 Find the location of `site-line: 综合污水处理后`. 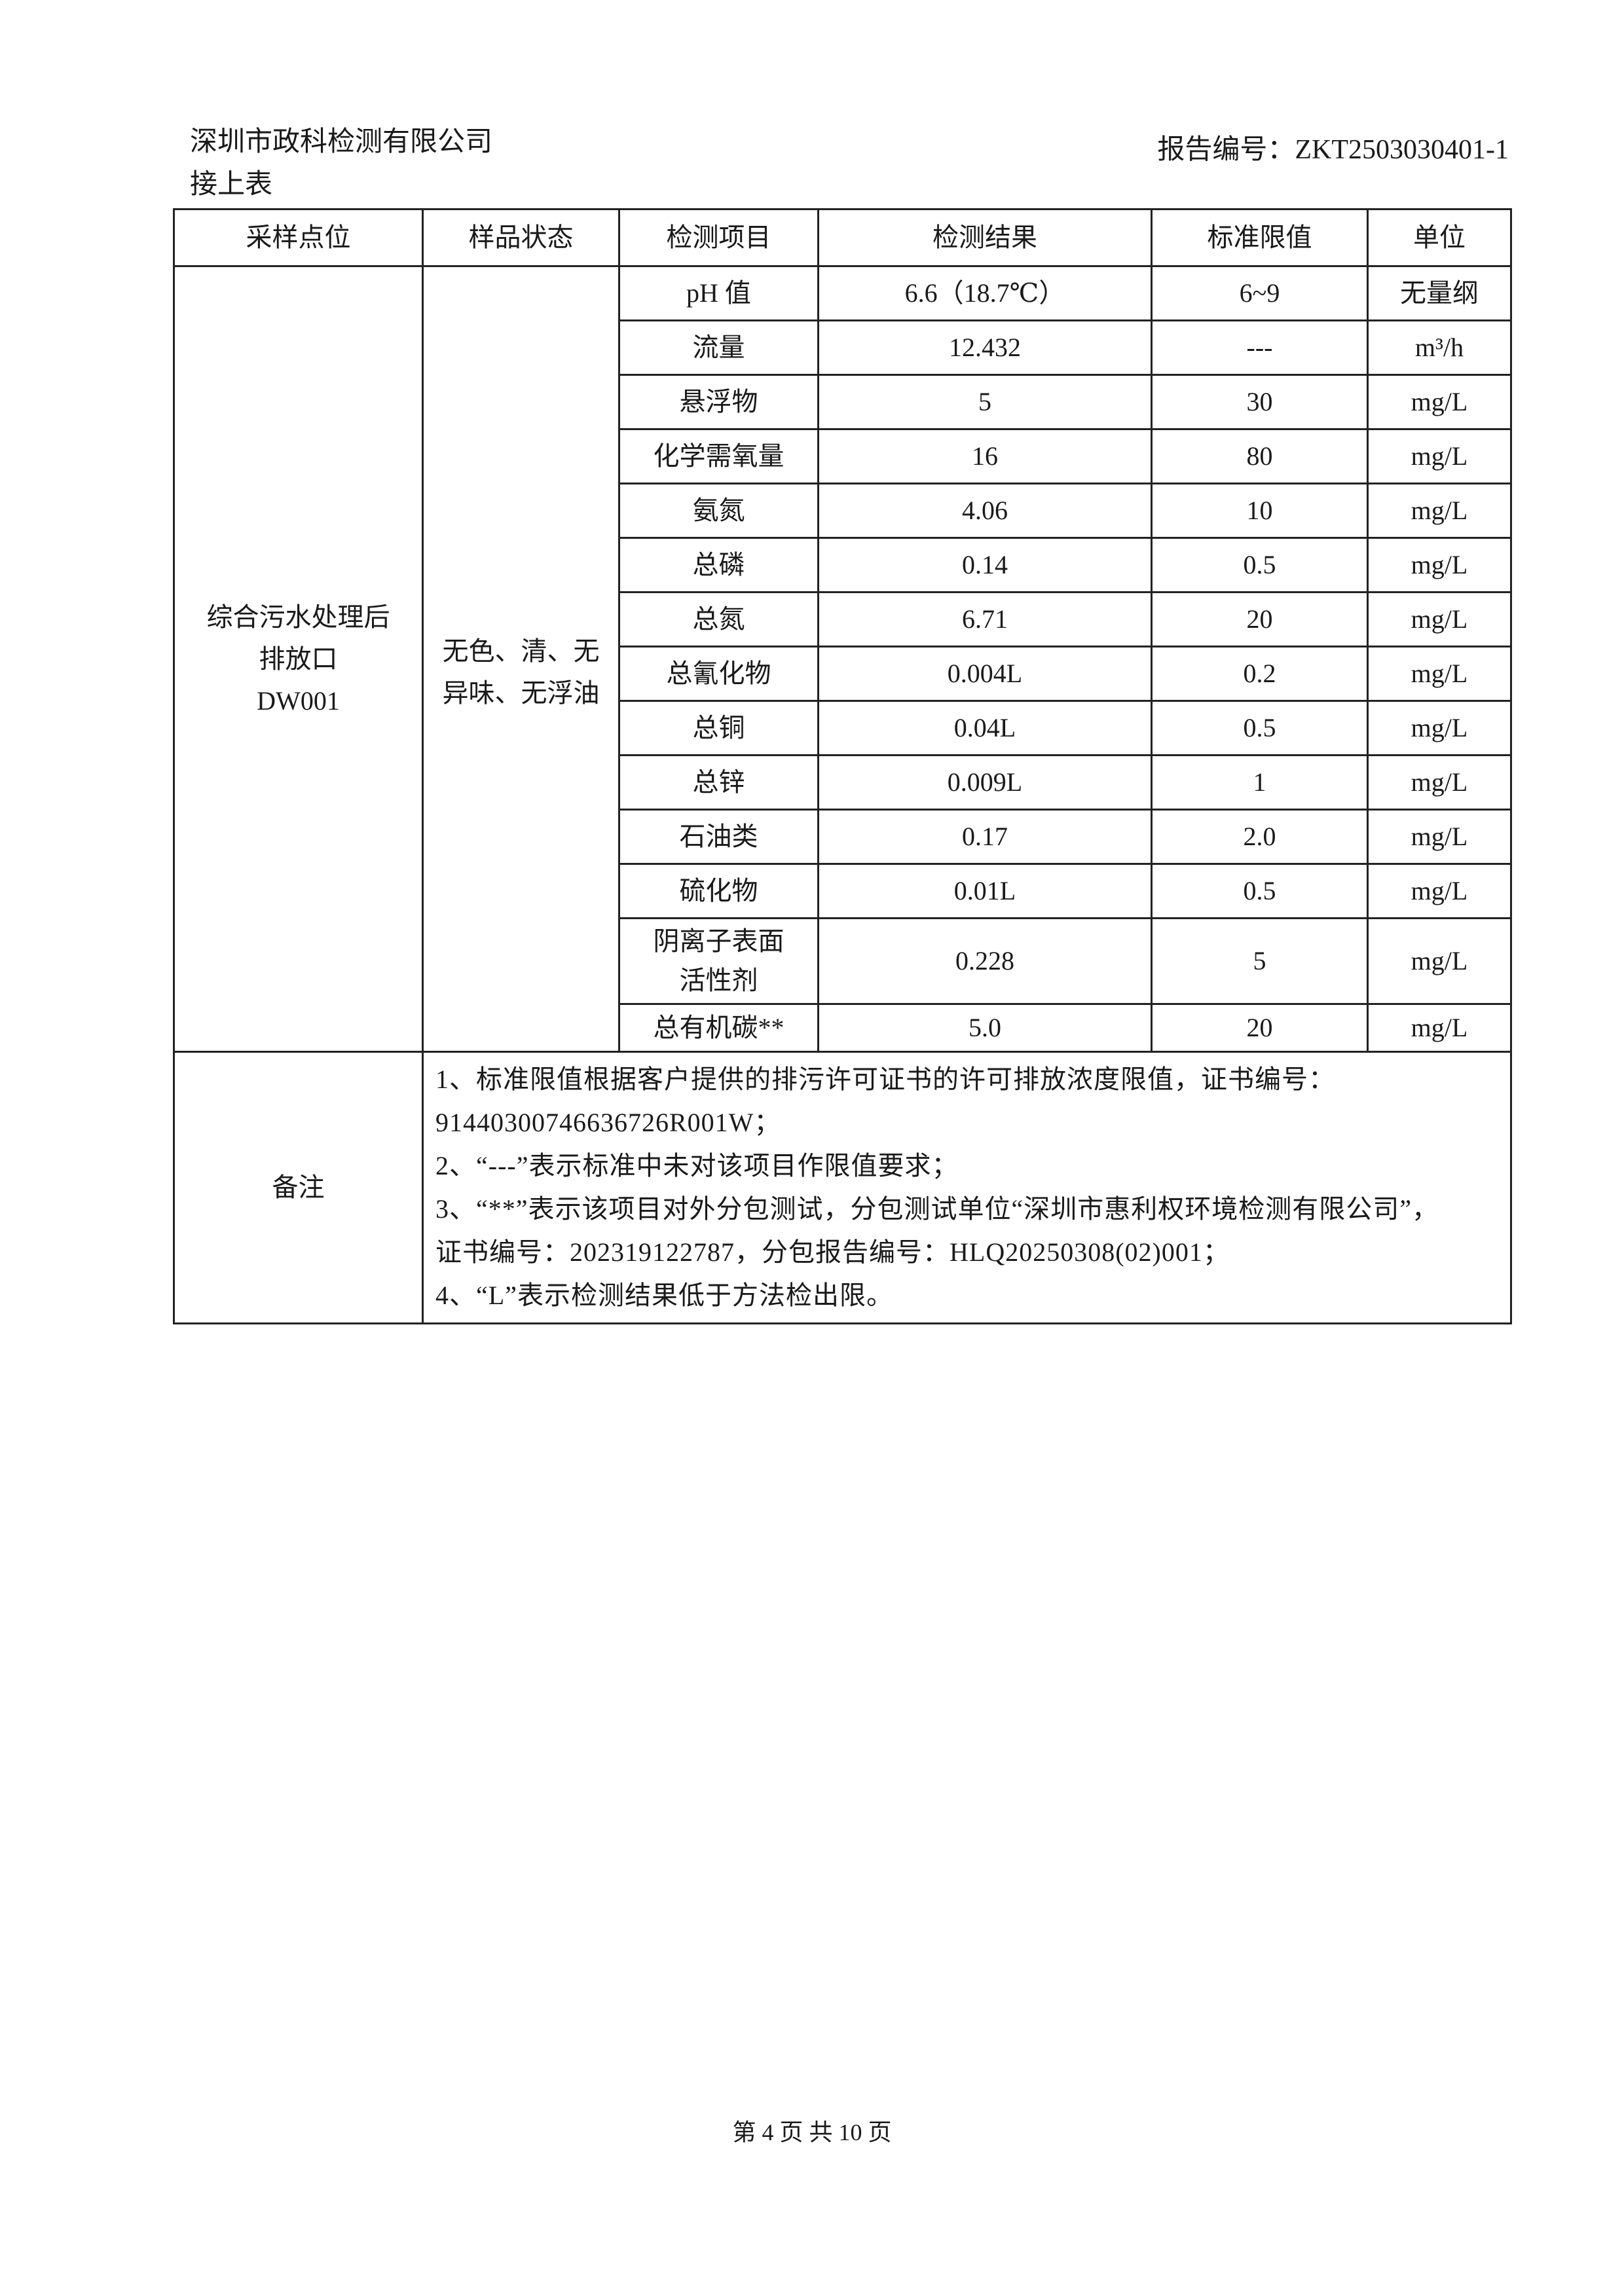

site-line: 综合污水处理后 is located at coordinates (298, 617).